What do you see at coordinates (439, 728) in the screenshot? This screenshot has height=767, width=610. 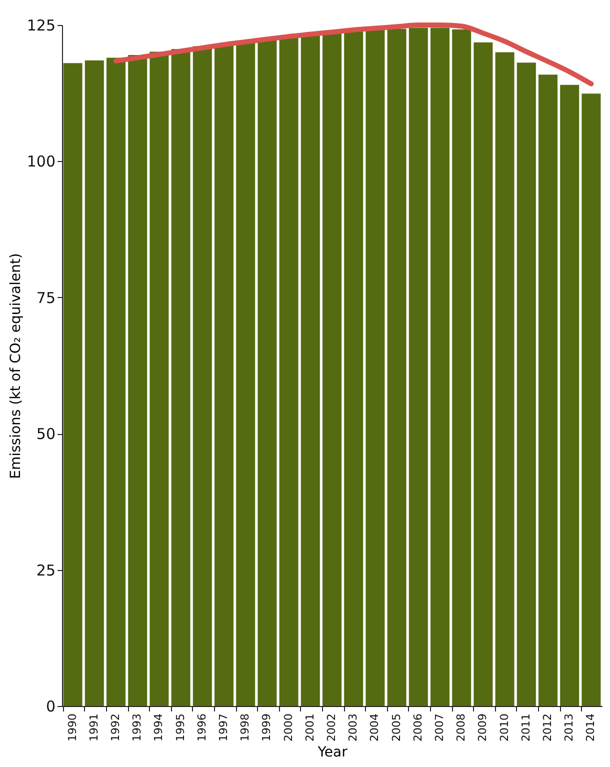 I see `x-tick-label: 2007` at bounding box center [439, 728].